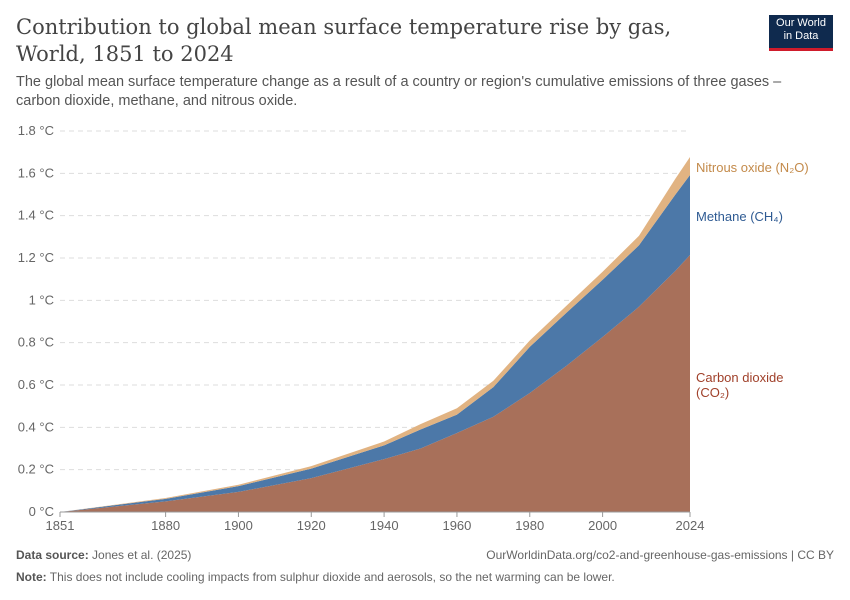  What do you see at coordinates (739, 377) in the screenshot?
I see `label-co2: Carbon dioxide` at bounding box center [739, 377].